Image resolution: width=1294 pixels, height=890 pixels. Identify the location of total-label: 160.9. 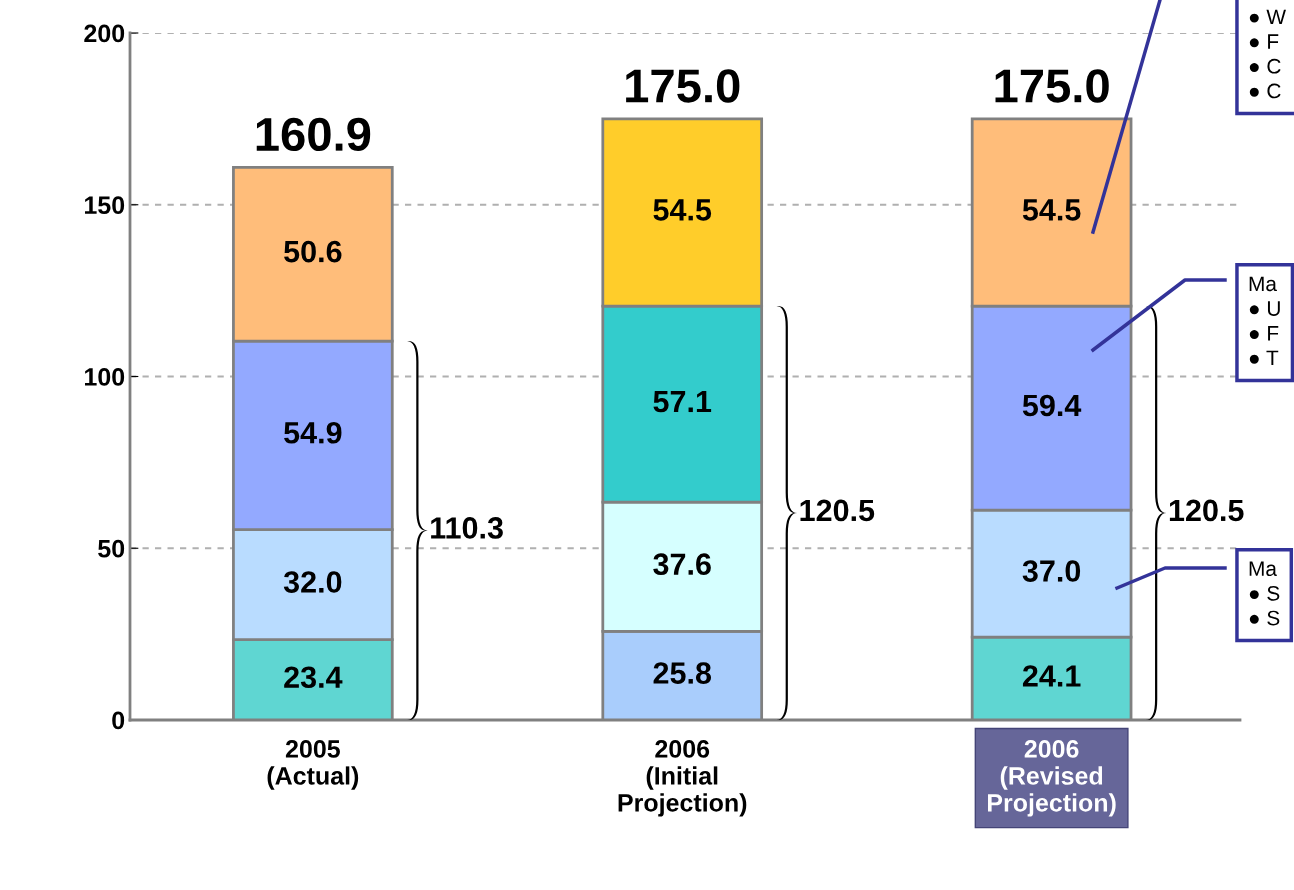
(313, 134).